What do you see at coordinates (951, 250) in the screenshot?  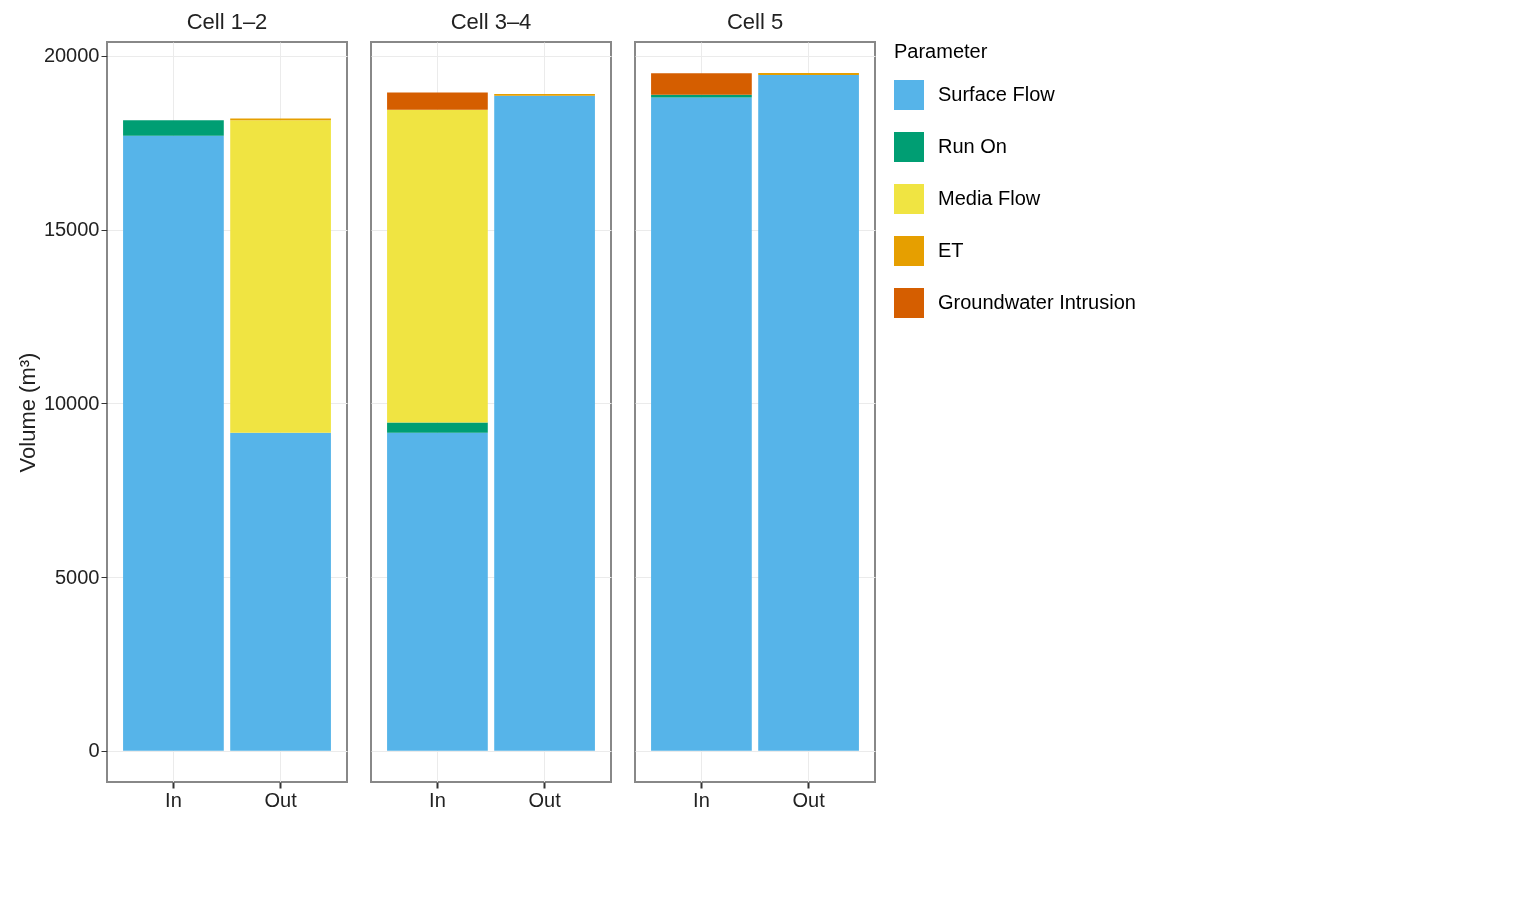 I see `legend-label: ET` at bounding box center [951, 250].